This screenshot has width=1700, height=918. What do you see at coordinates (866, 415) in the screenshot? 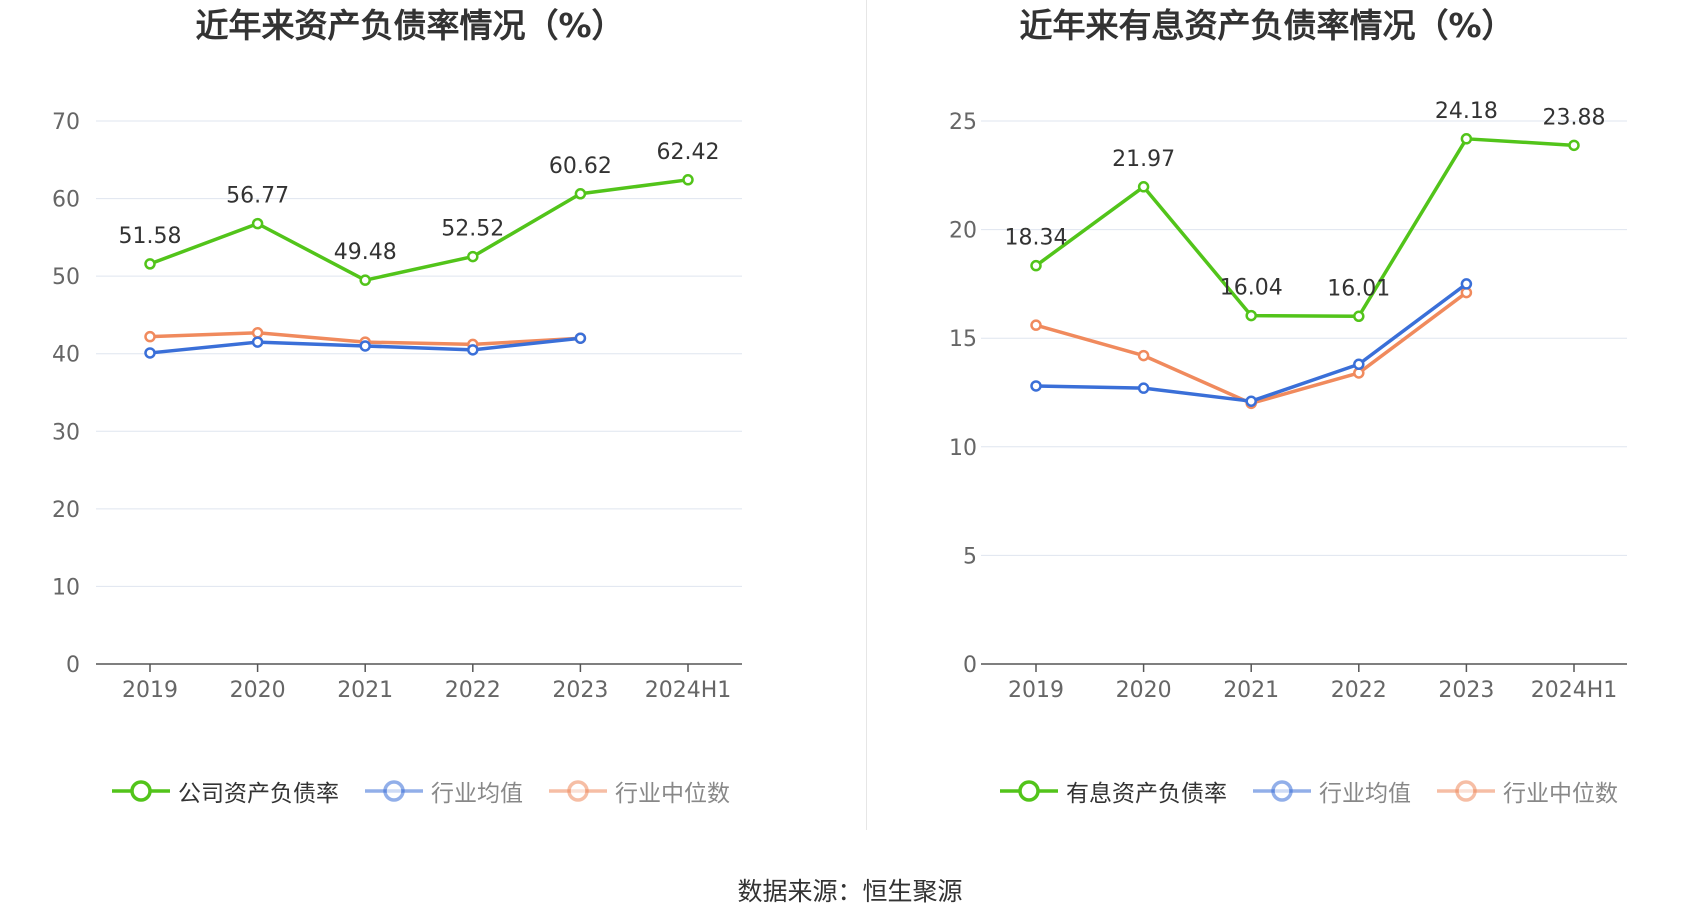
I see `panel-divider` at bounding box center [866, 415].